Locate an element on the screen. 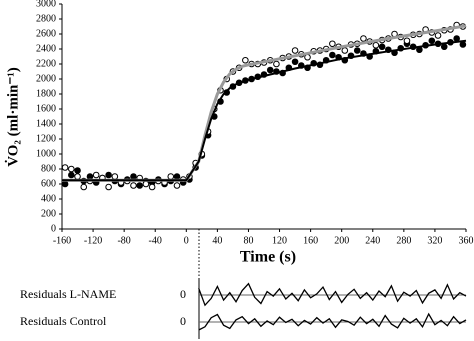 The image size is (474, 341). y-tick-label: 1400 is located at coordinates (46, 123).